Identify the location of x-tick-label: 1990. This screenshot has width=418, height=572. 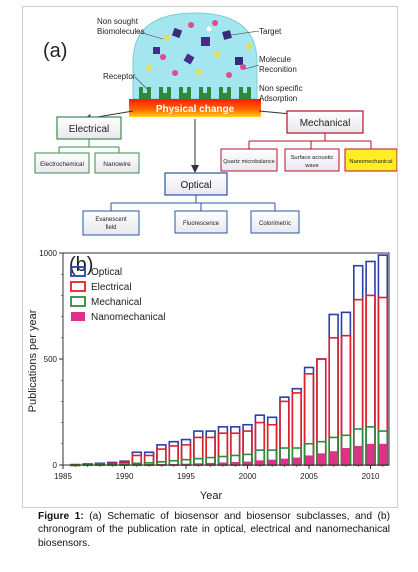
(125, 476).